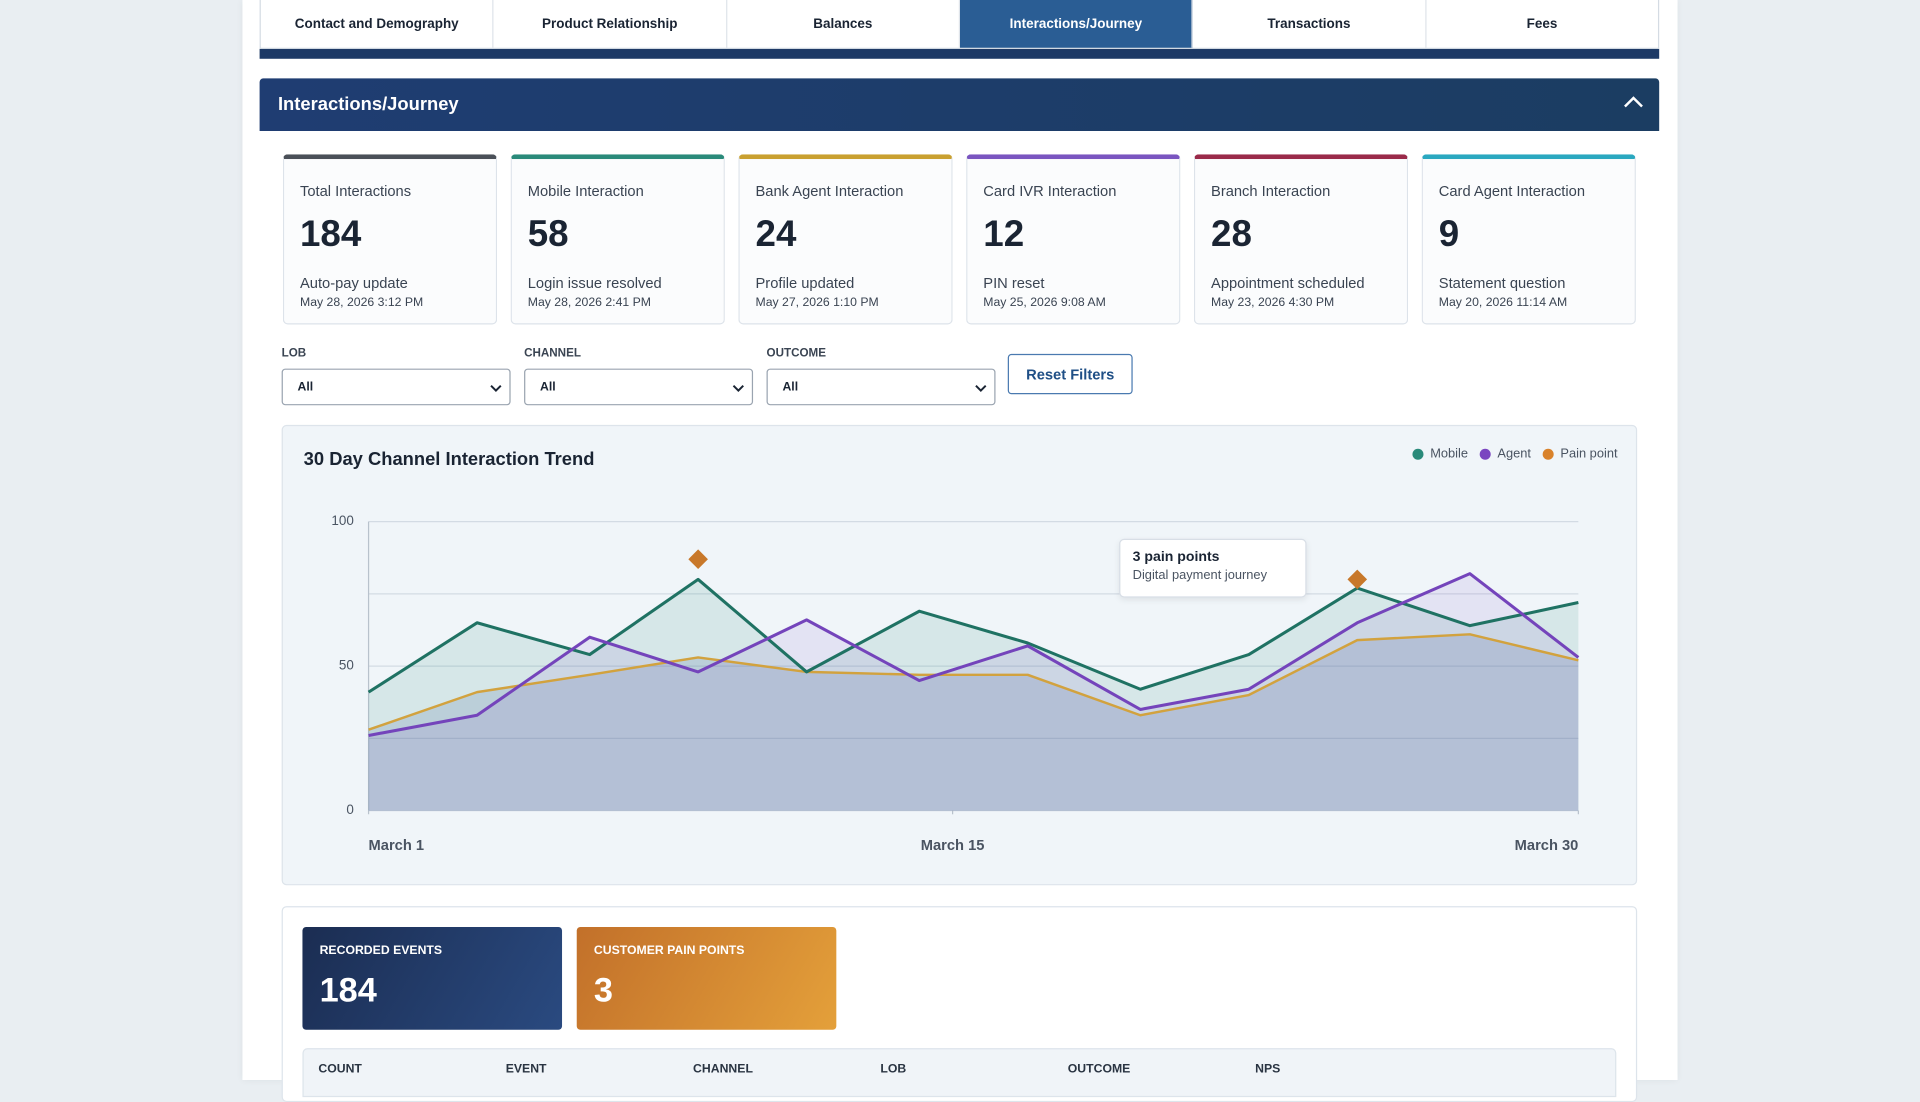  Describe the element at coordinates (1014, 283) in the screenshot. I see `kpi-detail: PIN reset` at that location.